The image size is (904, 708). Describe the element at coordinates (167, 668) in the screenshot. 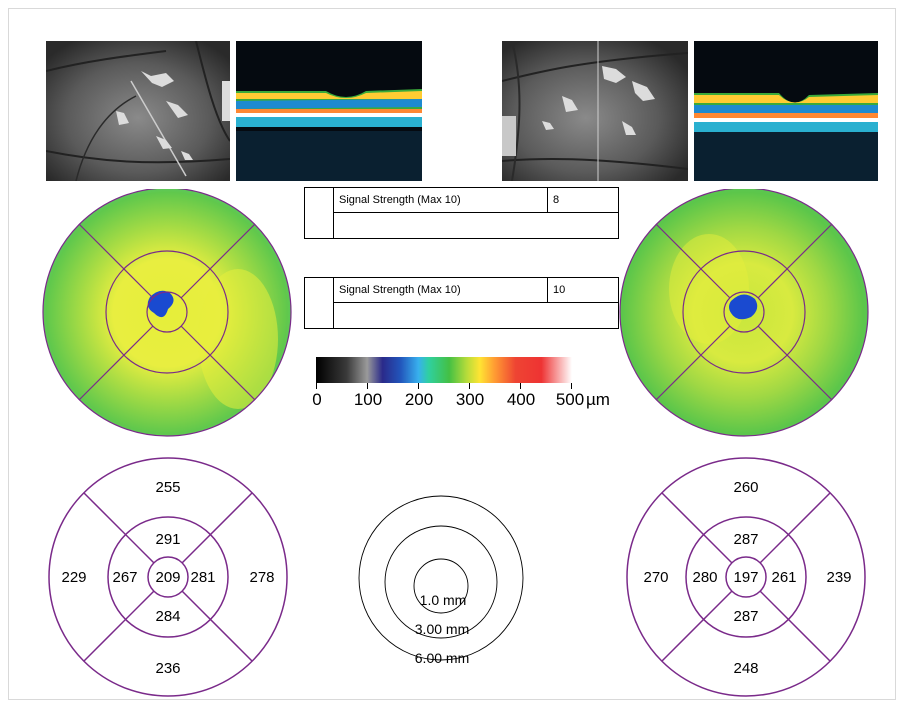

I see `sector-outer-inferior-value: 236` at that location.